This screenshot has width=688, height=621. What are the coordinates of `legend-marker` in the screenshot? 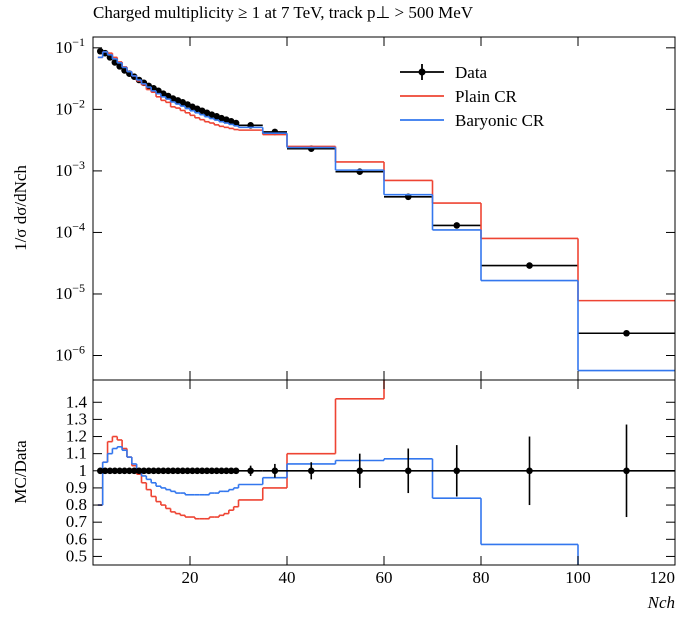 It's located at (422, 72).